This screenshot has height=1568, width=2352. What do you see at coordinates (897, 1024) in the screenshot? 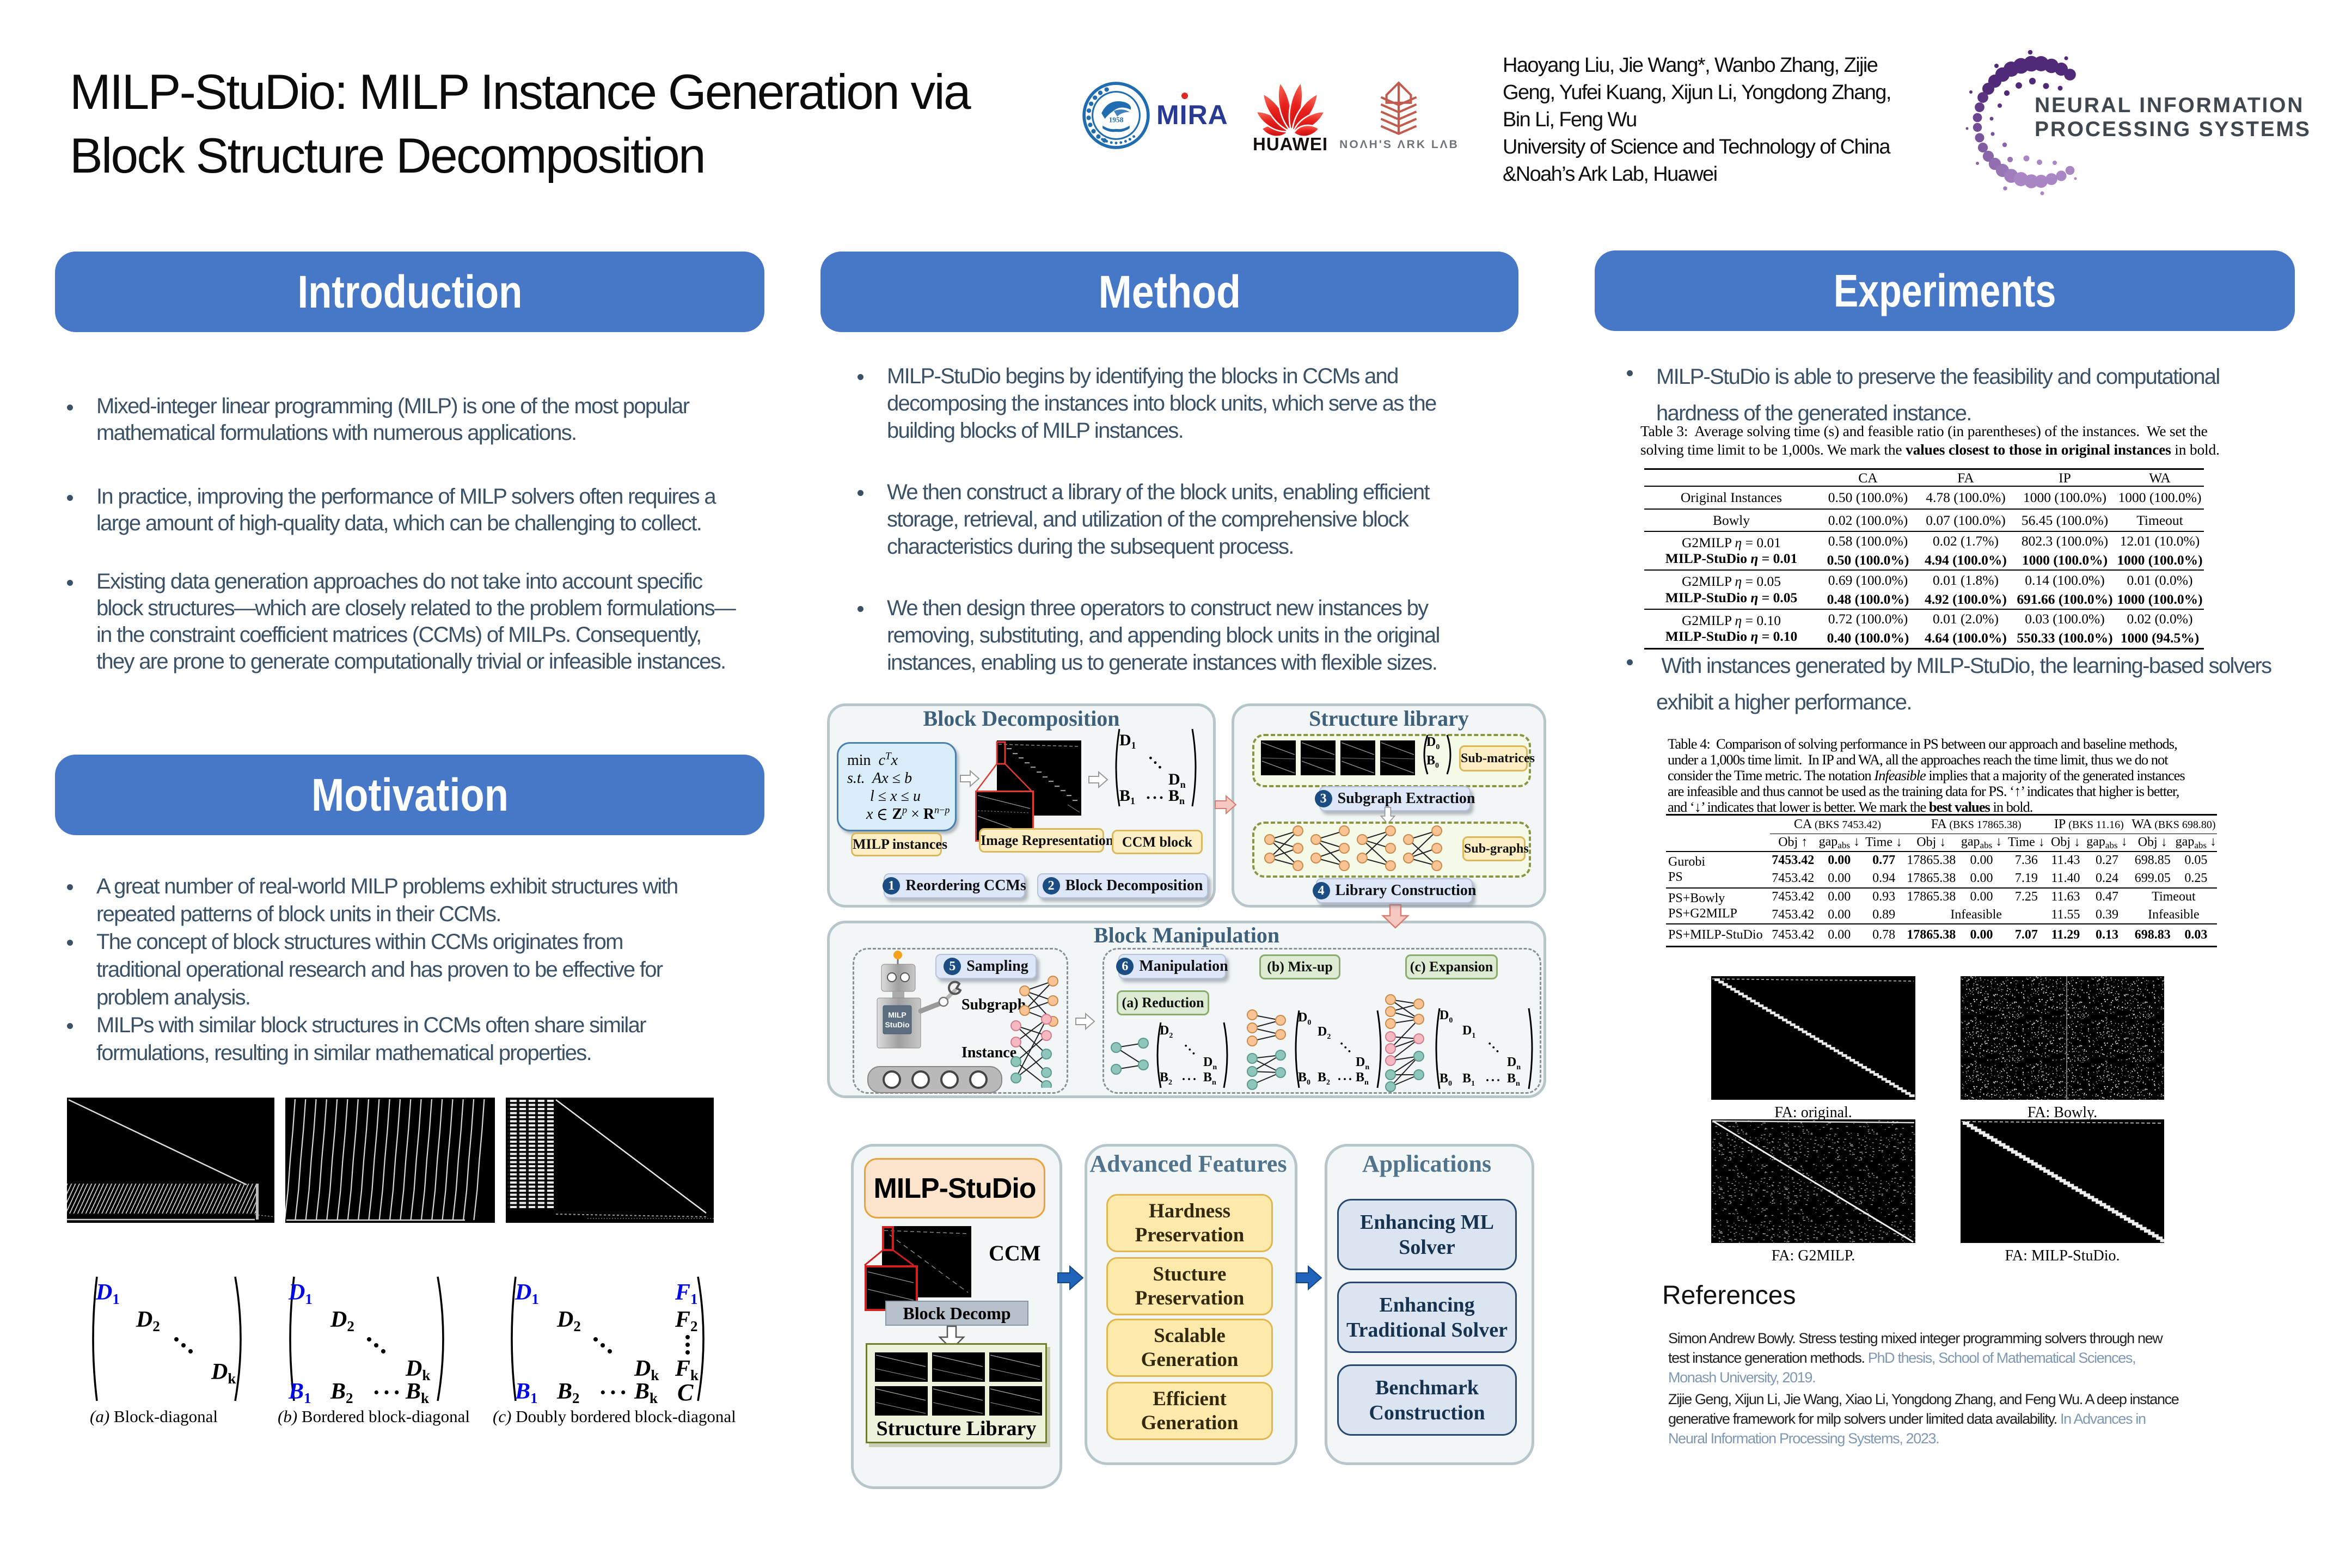
I see `svg-text: StuDio` at bounding box center [897, 1024].